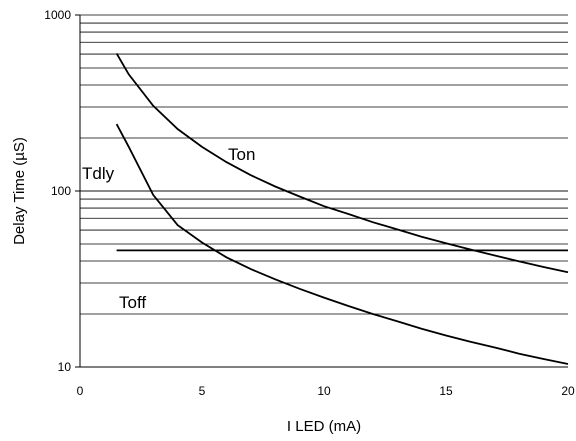  What do you see at coordinates (98, 173) in the screenshot?
I see `series-label-tdly: Tdly` at bounding box center [98, 173].